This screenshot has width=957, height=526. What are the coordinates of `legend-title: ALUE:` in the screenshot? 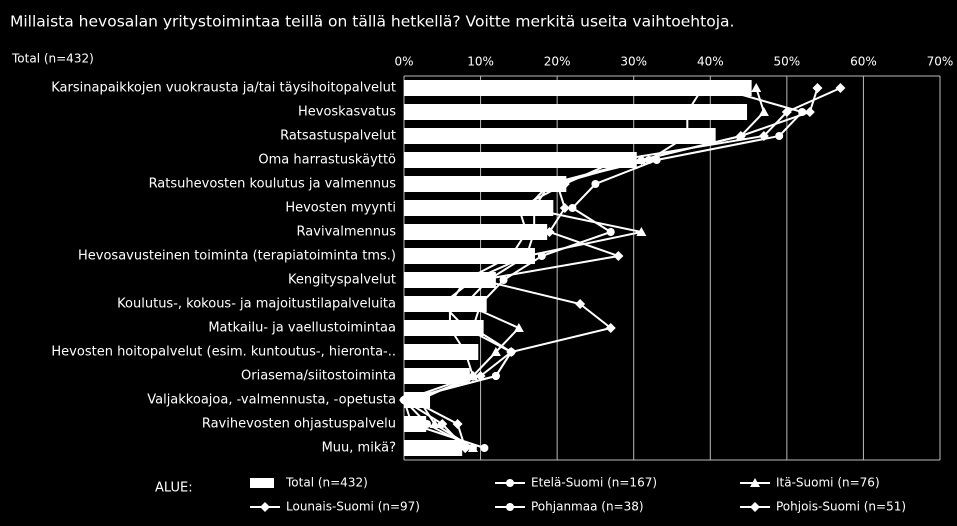 It's located at (174, 488).